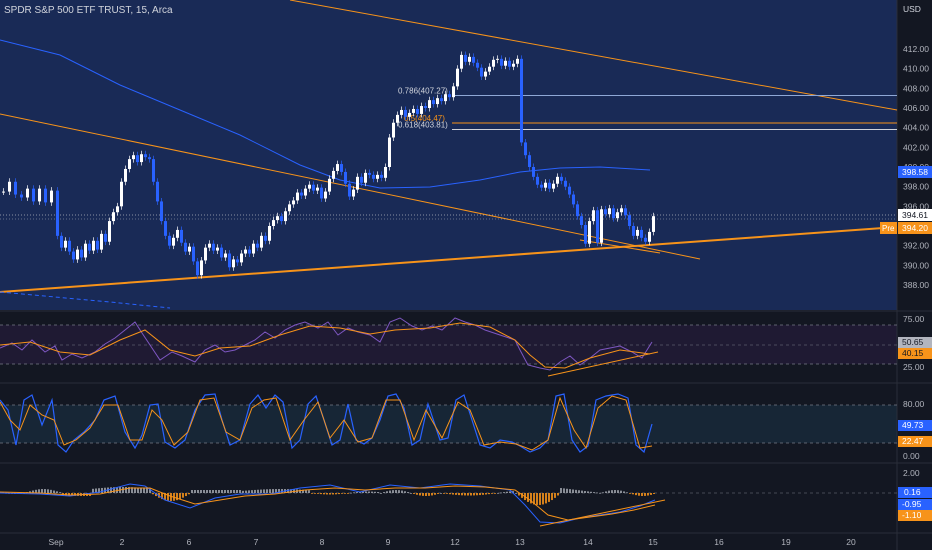 Image resolution: width=932 pixels, height=550 pixels. What do you see at coordinates (189, 542) in the screenshot?
I see `time-label: 6` at bounding box center [189, 542].